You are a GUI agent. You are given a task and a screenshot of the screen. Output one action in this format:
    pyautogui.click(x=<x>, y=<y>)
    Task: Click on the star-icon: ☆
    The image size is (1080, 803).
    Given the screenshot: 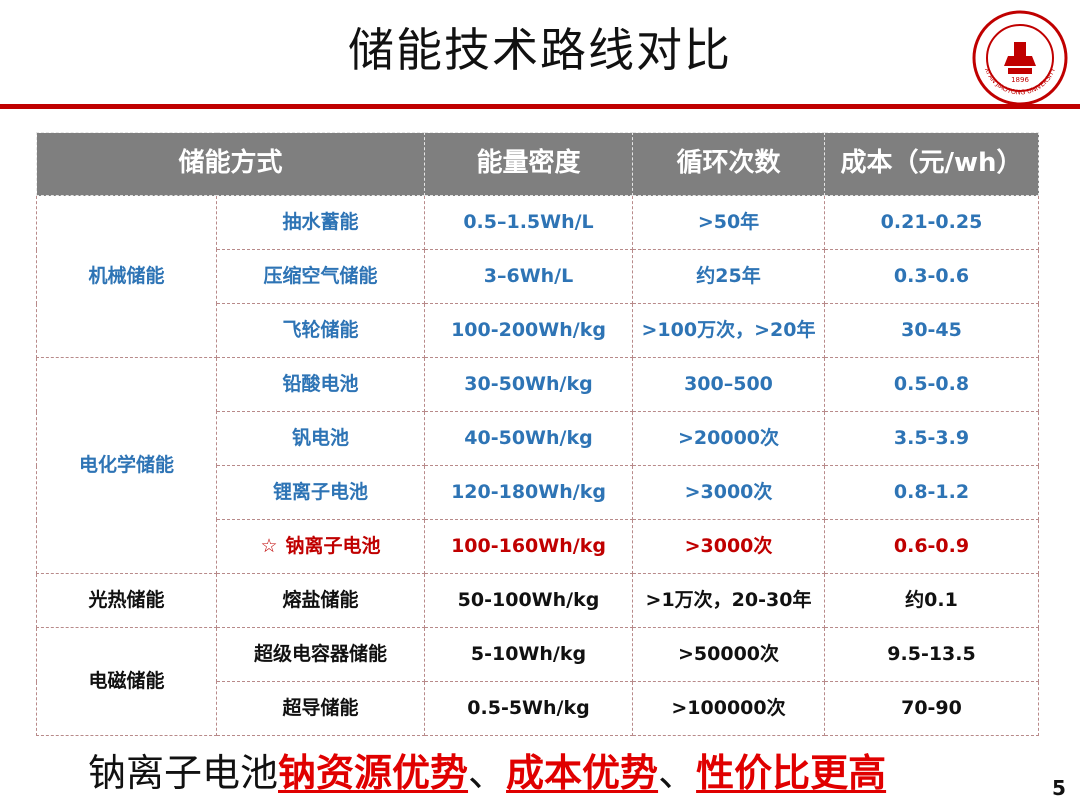 What is the action you would take?
    pyautogui.click(x=269, y=546)
    